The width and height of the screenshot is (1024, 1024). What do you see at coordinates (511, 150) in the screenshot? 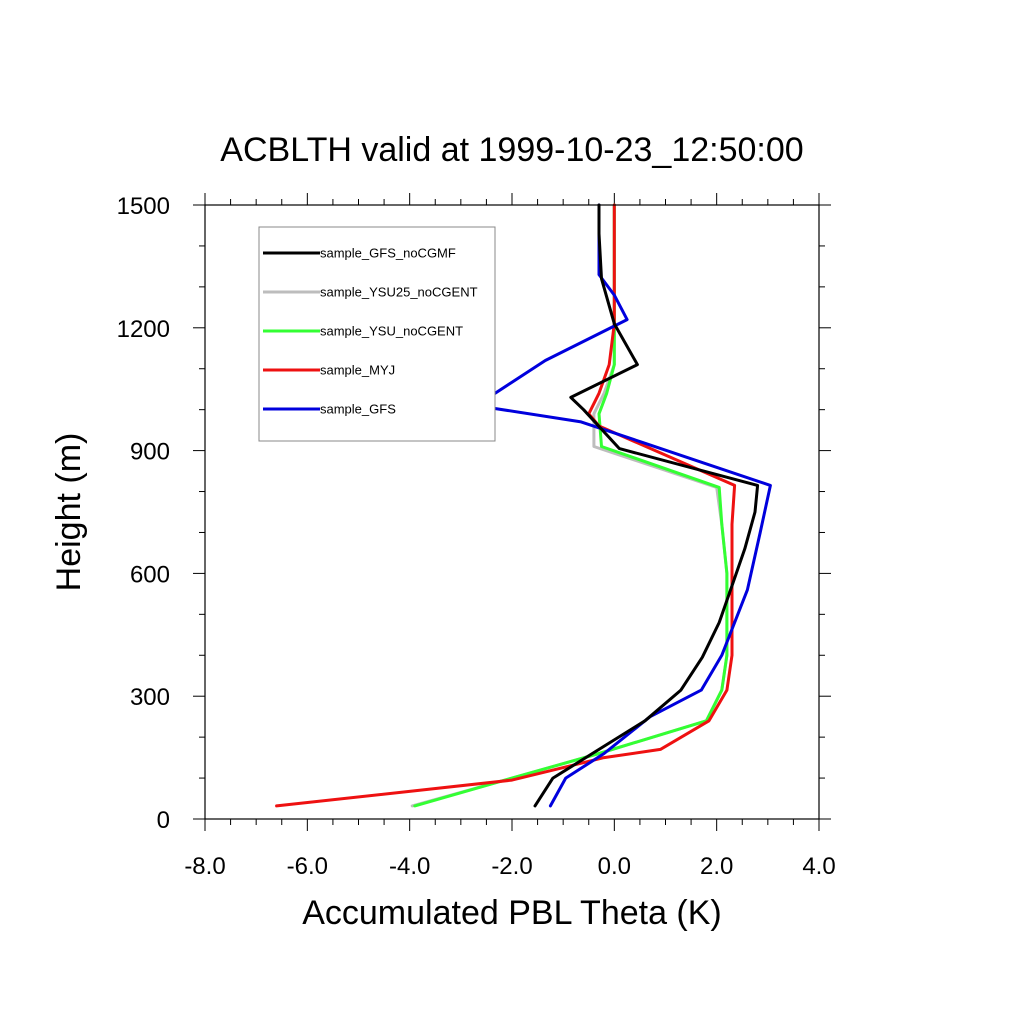
I see `chart-title: ACBLTH valid at 1999-10-23_12:50:00` at bounding box center [511, 150].